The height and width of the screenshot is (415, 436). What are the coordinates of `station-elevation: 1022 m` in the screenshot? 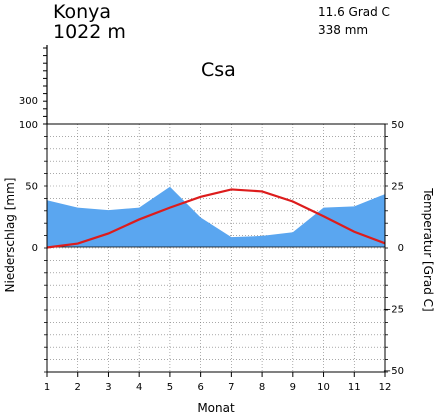 It's located at (89, 32).